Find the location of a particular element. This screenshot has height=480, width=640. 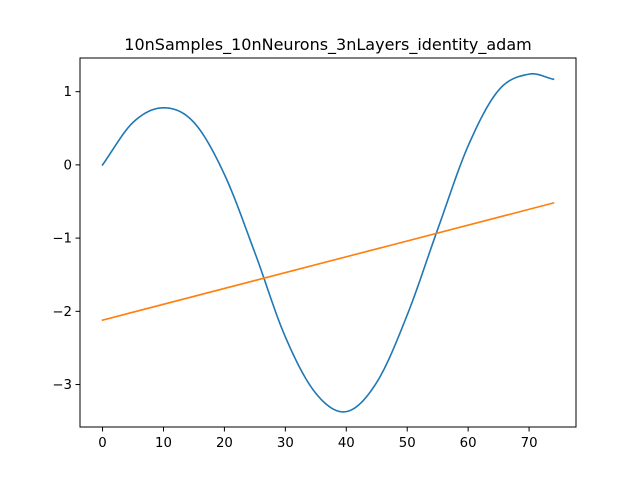

x-tick-label: 50 is located at coordinates (407, 443).